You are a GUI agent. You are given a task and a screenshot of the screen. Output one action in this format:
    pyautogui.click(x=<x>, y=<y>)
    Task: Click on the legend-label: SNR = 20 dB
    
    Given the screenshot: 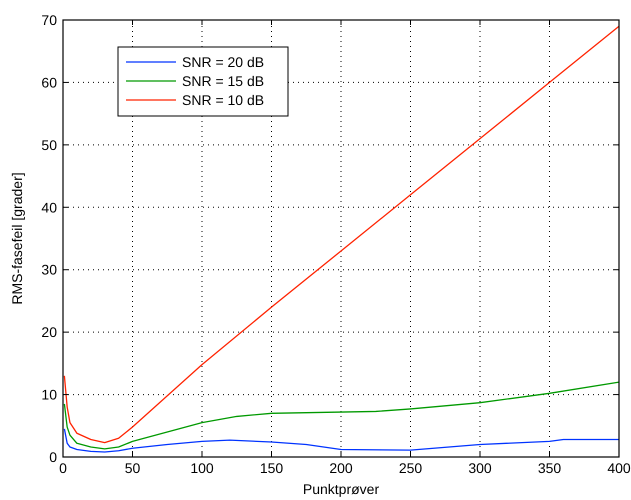 What is the action you would take?
    pyautogui.click(x=223, y=62)
    